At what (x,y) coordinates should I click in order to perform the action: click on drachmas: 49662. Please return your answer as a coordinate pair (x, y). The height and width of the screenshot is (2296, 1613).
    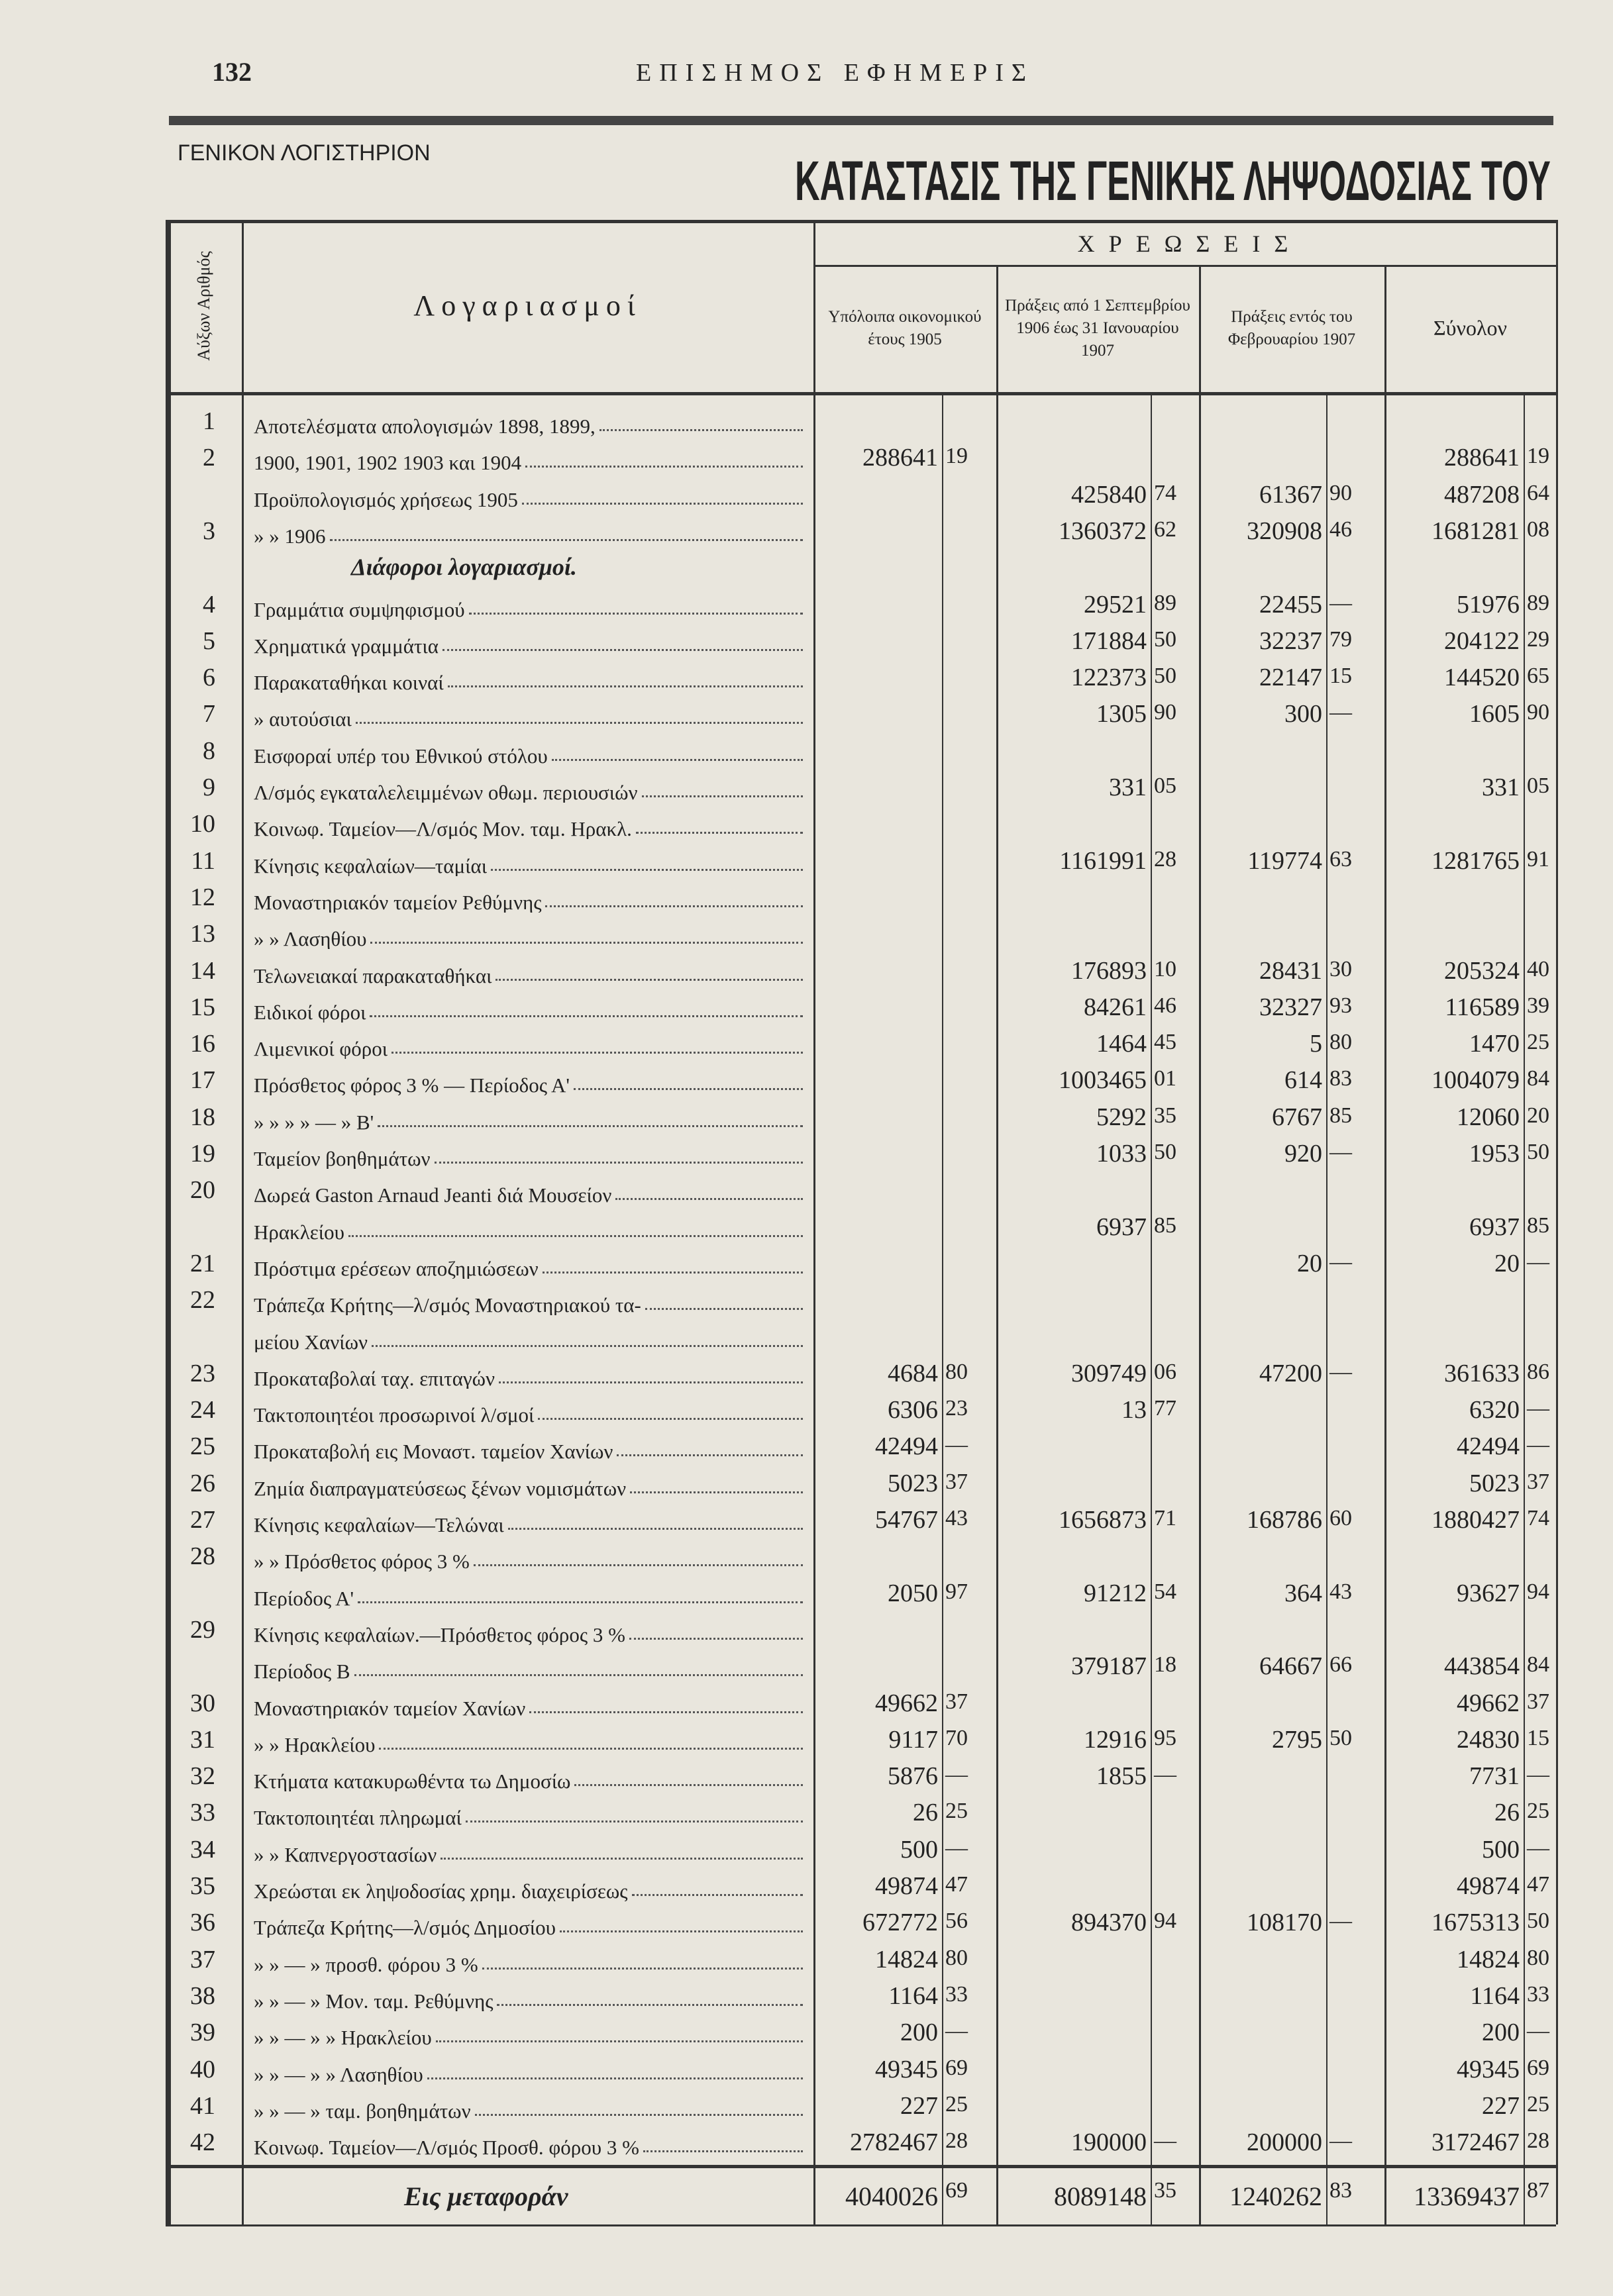
    Looking at the image, I should click on (1488, 1703).